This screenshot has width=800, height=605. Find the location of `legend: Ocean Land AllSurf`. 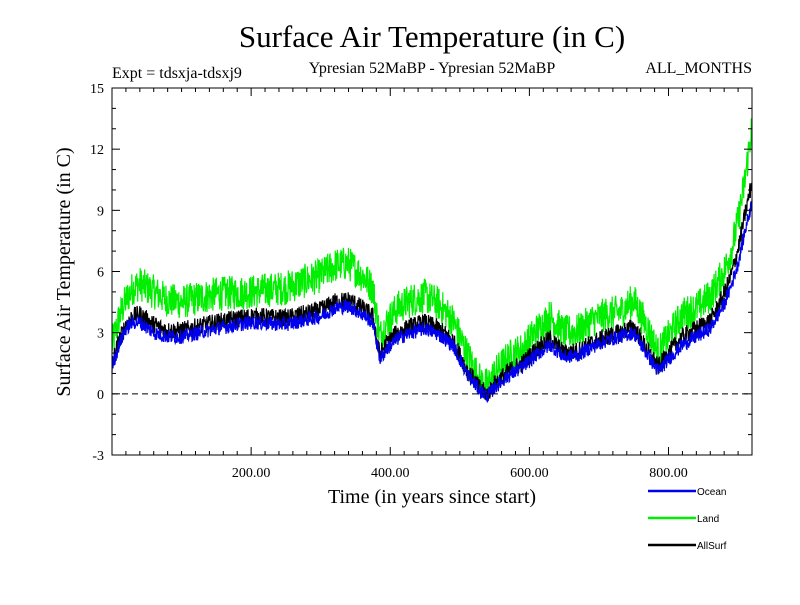

legend: Ocean Land AllSurf is located at coordinates (687, 519).